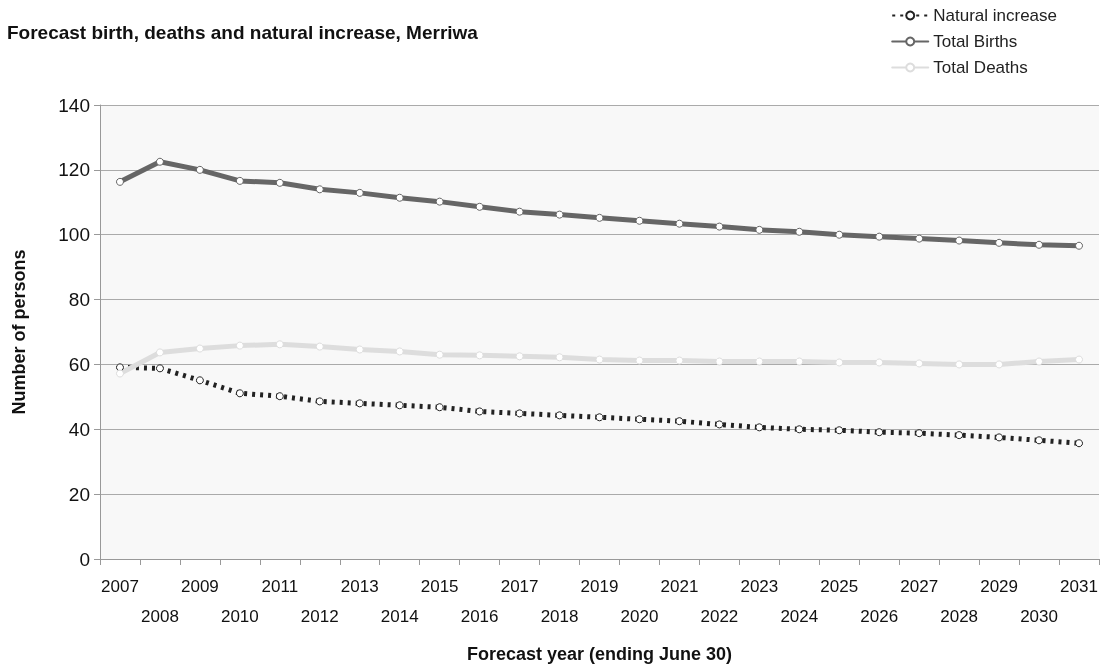 This screenshot has width=1117, height=668. I want to click on x-tick-label: 2028, so click(959, 616).